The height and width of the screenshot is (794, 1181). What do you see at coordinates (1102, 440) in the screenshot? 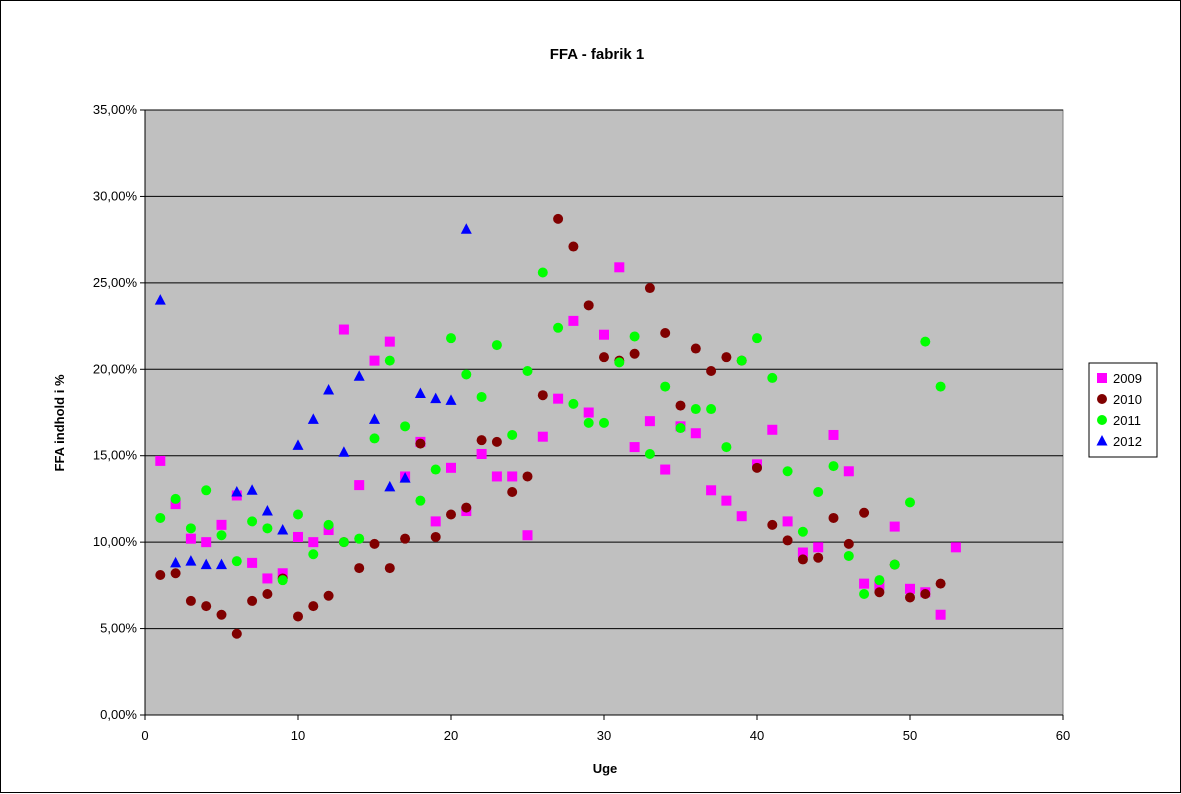
I see `legend-marker-2012` at bounding box center [1102, 440].